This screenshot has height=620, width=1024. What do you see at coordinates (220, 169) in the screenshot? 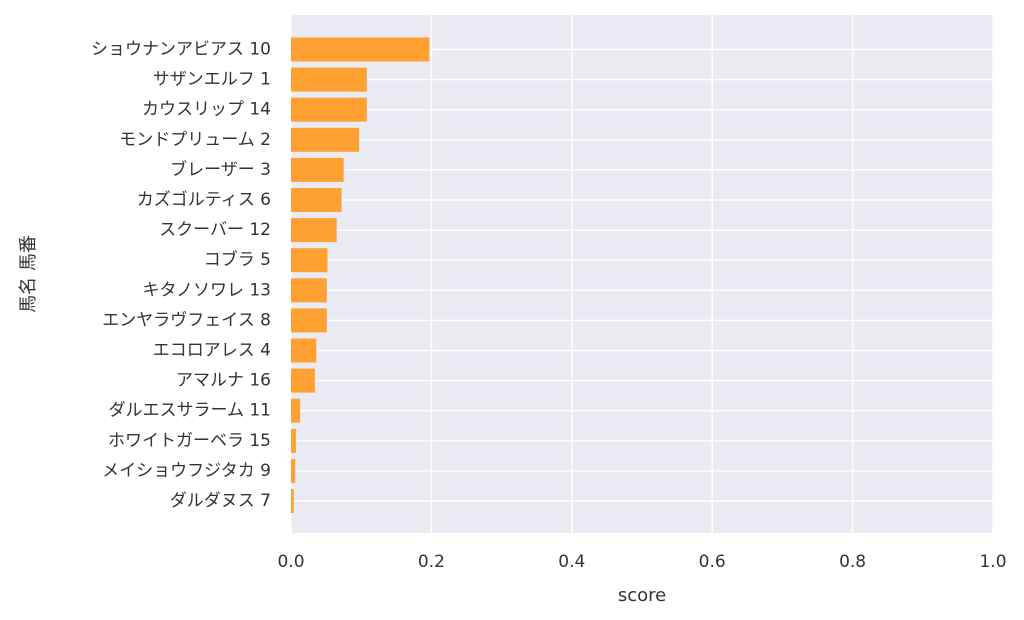
I see `y-tick-label: ブレーザー 3` at bounding box center [220, 169].